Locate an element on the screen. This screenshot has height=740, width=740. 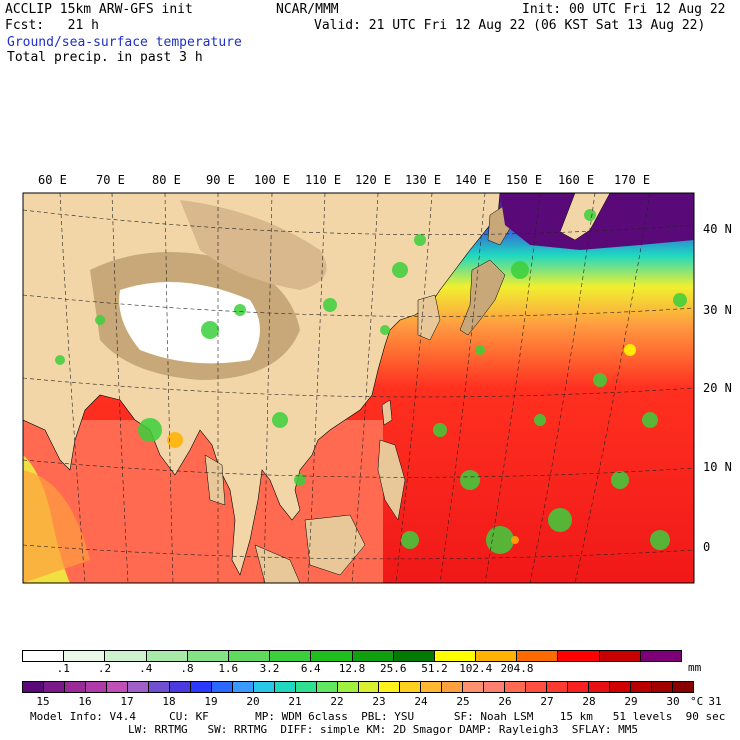
lon-label: 150 E is located at coordinates (524, 180).